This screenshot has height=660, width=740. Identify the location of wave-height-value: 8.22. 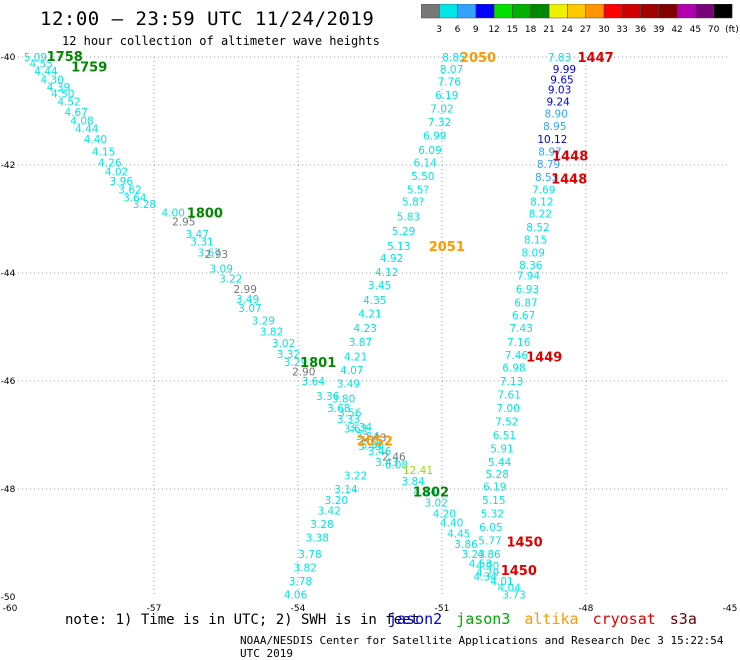
(540, 215).